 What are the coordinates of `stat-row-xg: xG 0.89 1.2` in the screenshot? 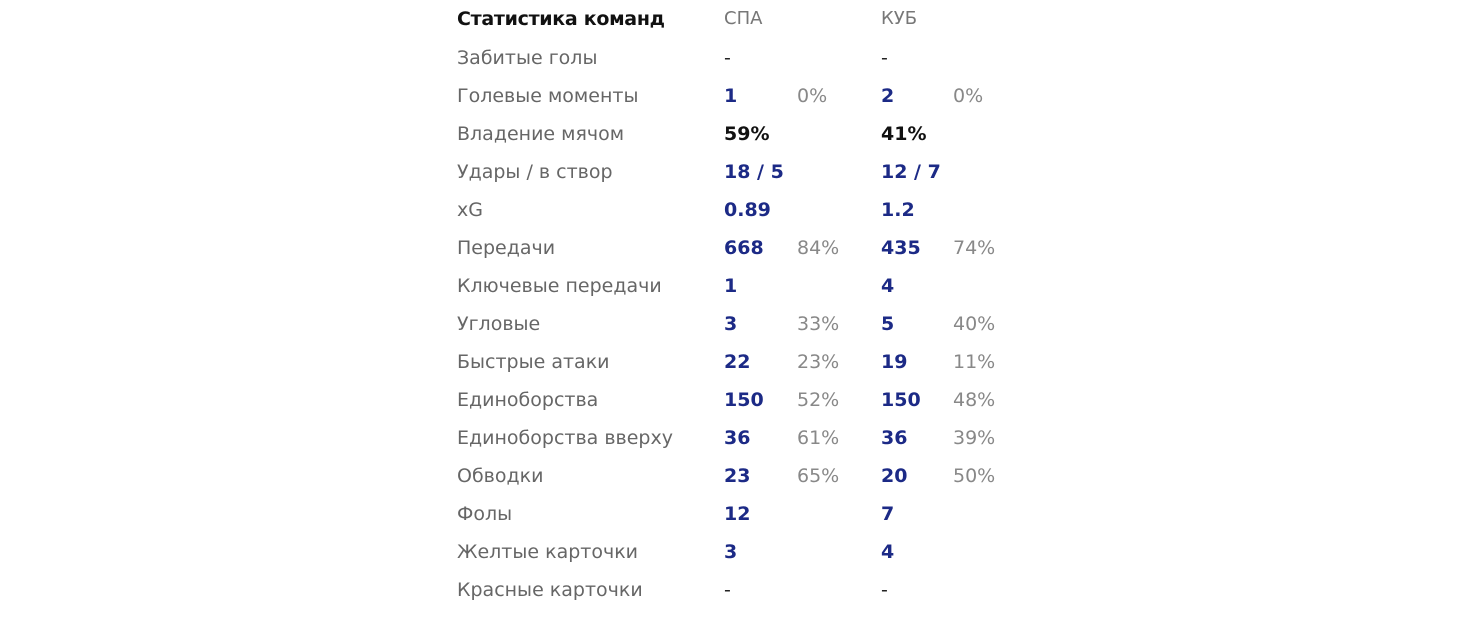 It's located at (737, 210).